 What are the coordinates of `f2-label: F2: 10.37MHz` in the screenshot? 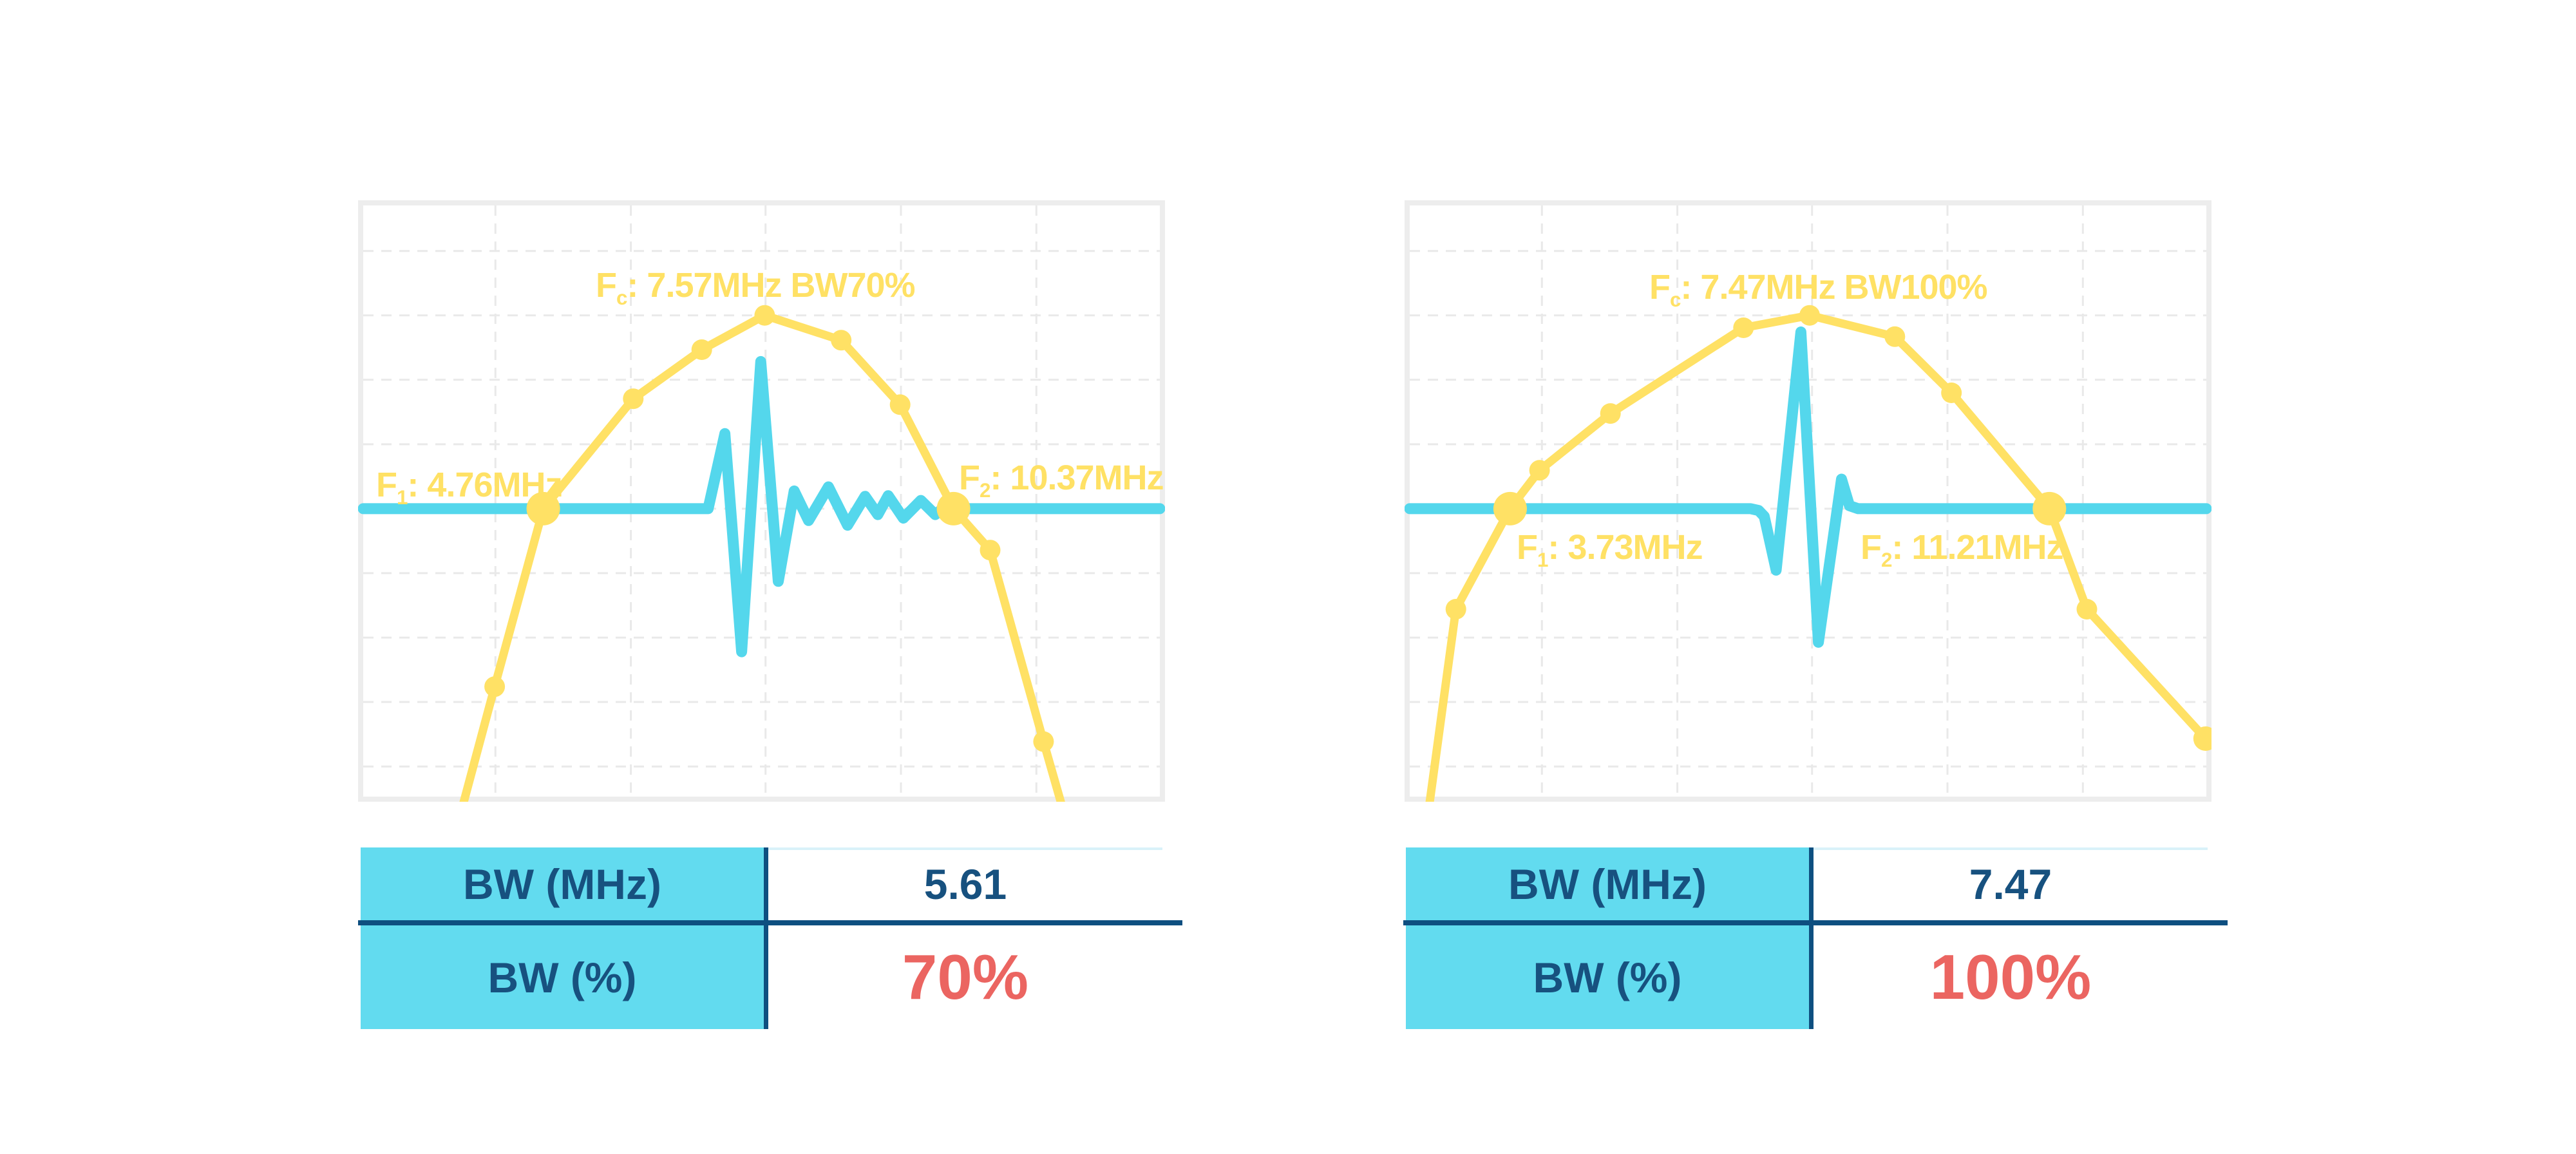 It's located at (1061, 480).